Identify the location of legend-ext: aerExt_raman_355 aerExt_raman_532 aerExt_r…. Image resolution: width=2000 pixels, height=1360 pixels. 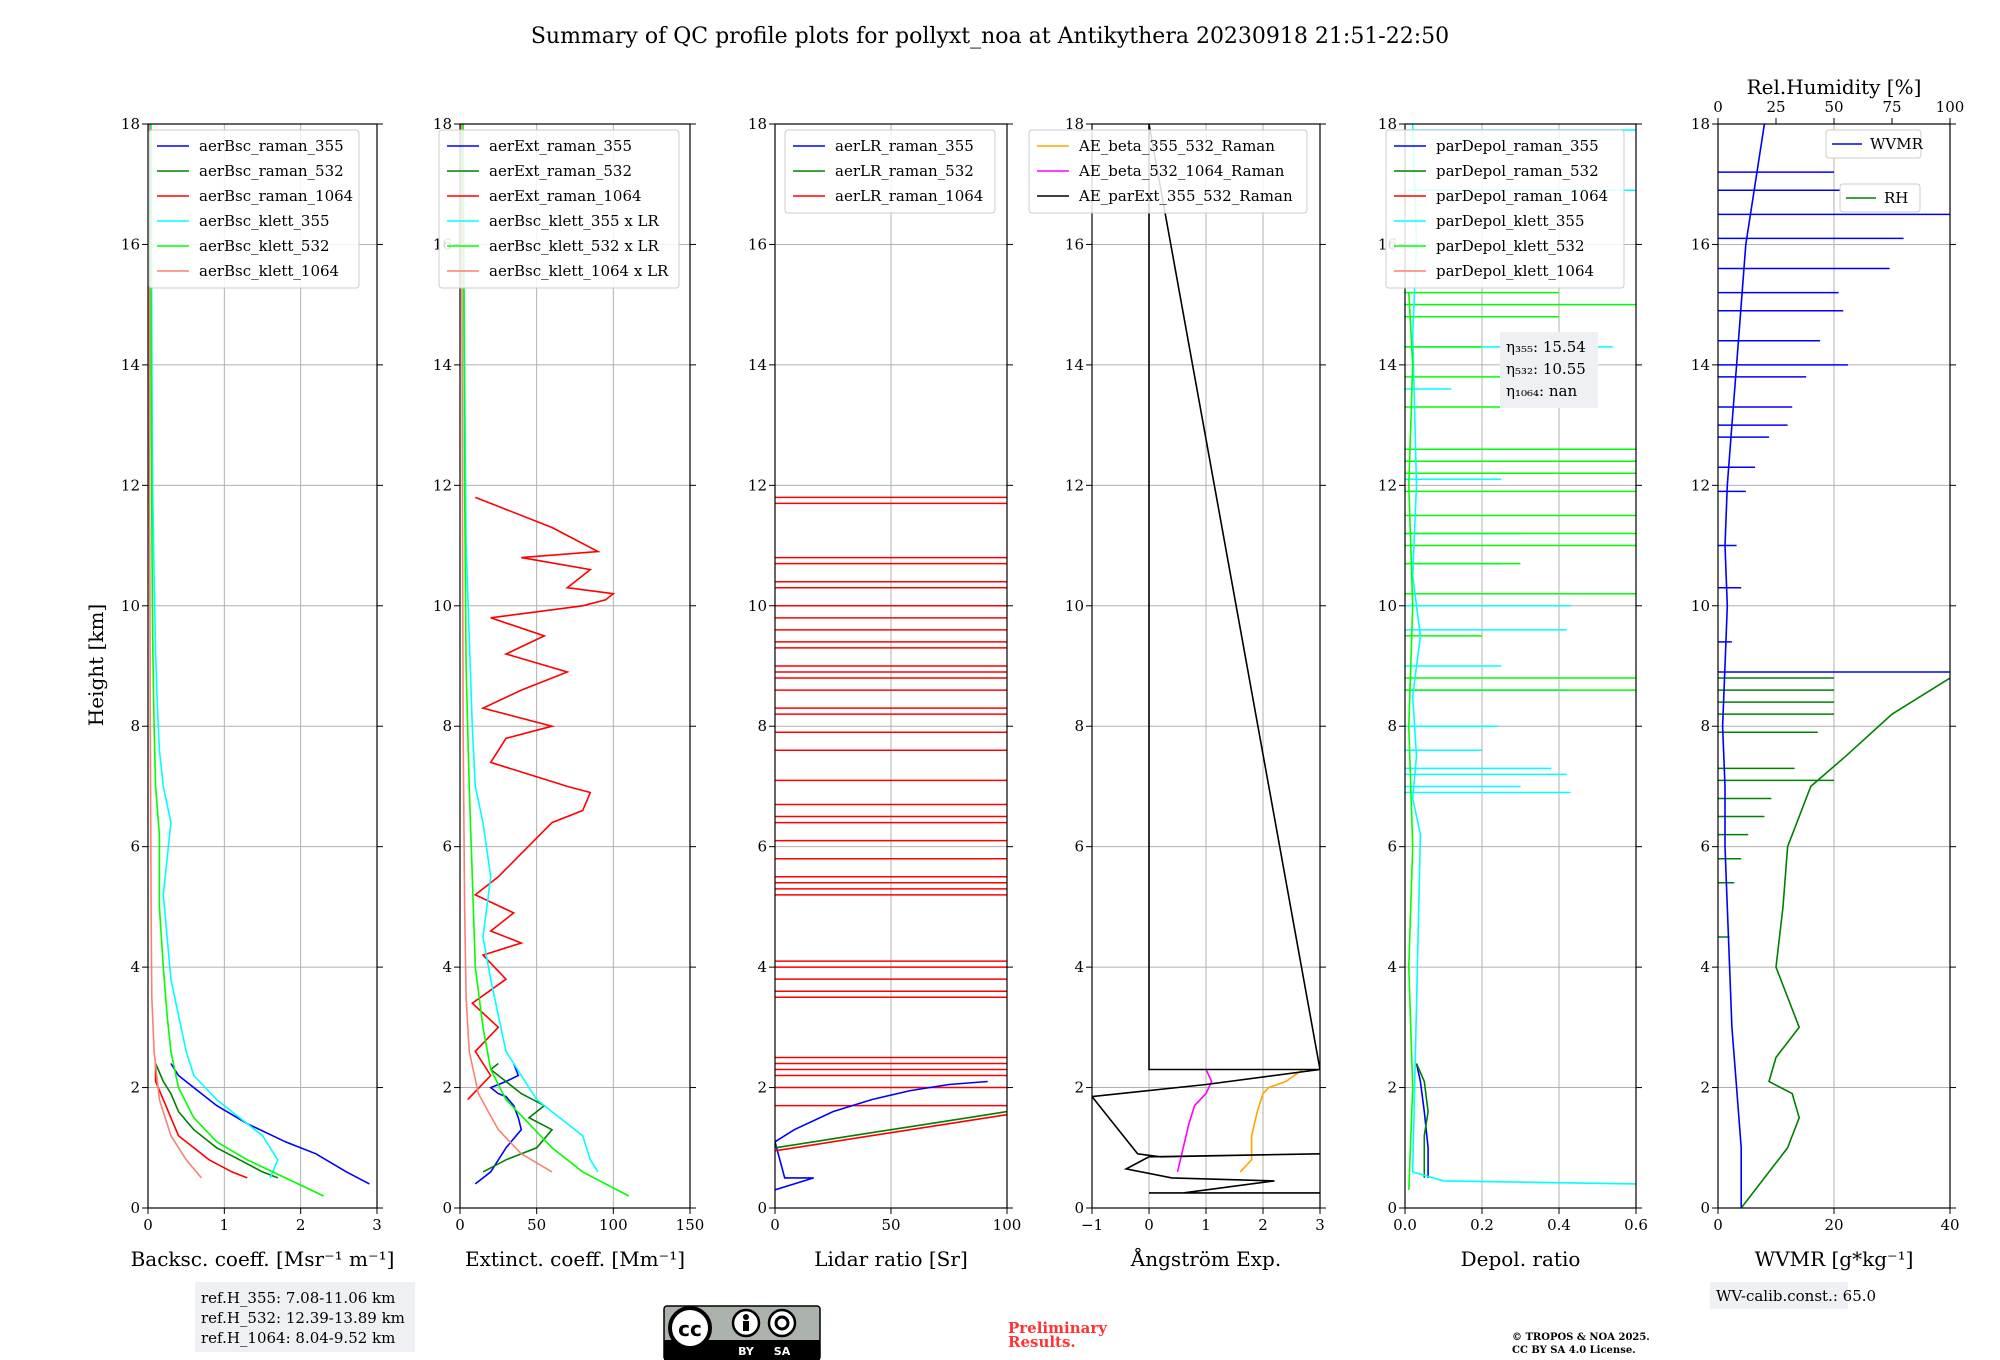
(559, 209).